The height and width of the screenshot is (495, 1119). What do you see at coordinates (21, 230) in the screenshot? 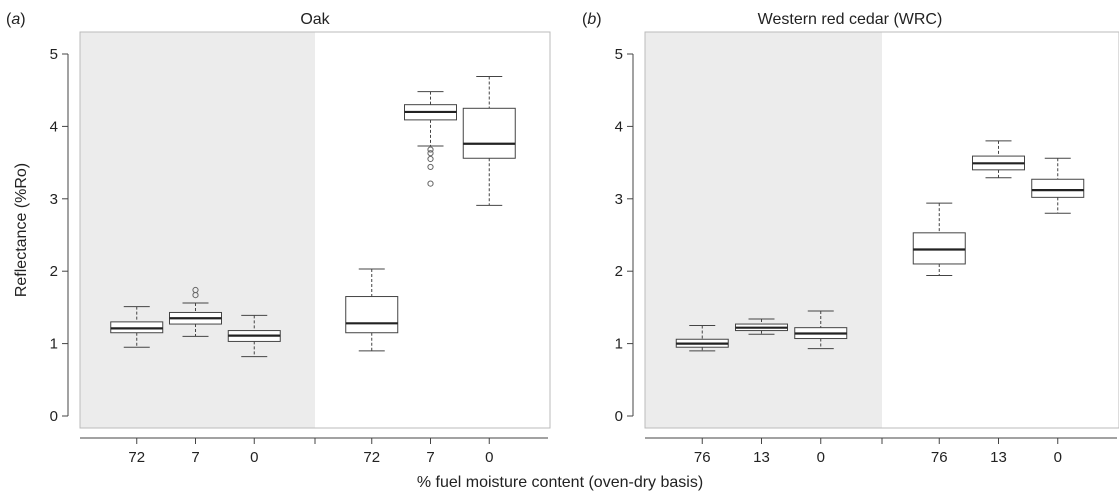
I see `y-axis-title: Reflectance (%Ro)` at bounding box center [21, 230].